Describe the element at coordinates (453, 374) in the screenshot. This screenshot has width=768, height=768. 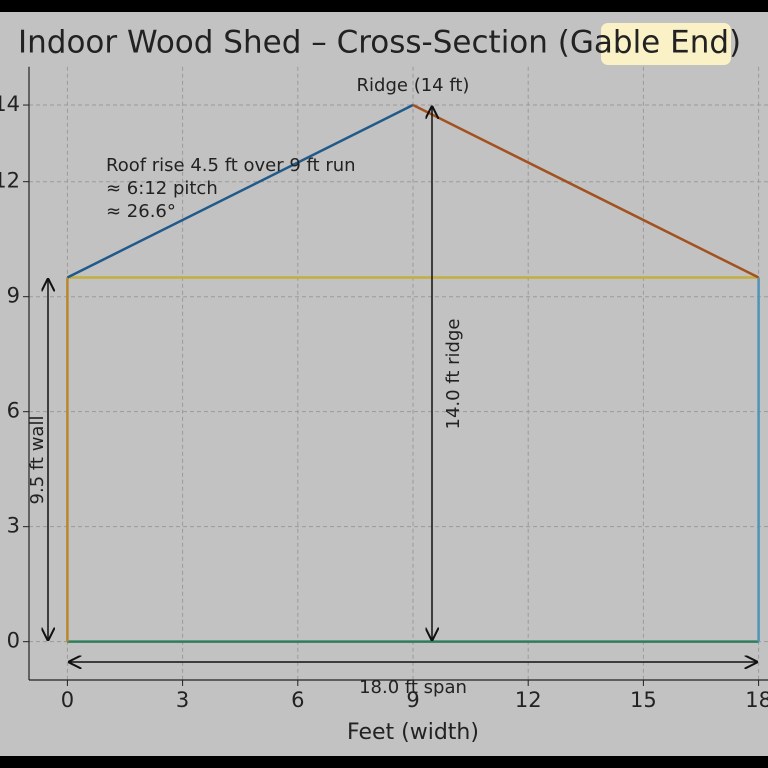
I see `annotation: 14.0 ft ridge` at that location.